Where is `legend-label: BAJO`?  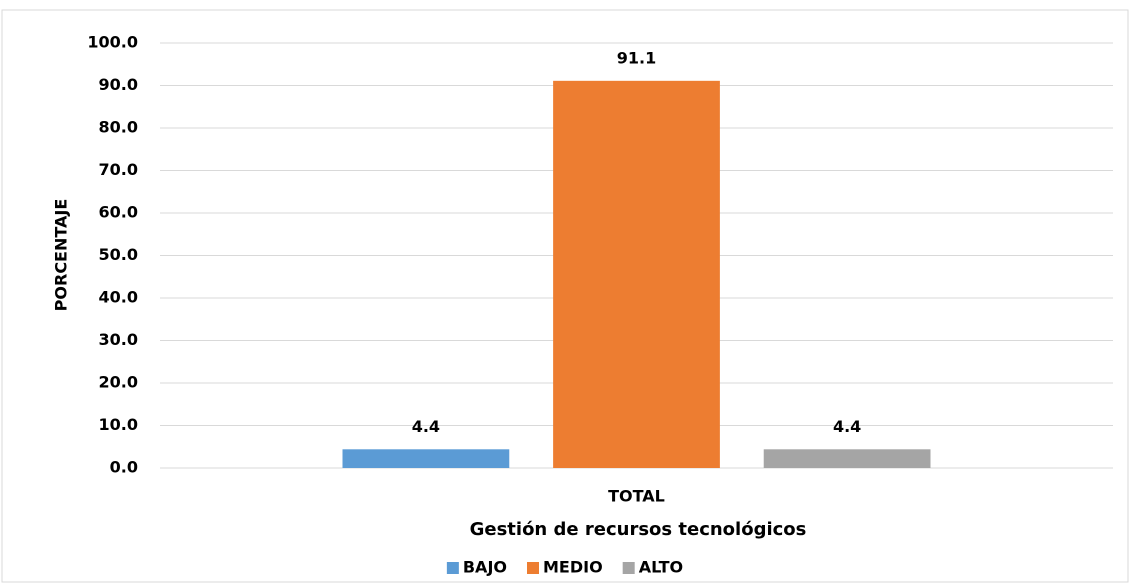
legend-label: BAJO is located at coordinates (485, 567).